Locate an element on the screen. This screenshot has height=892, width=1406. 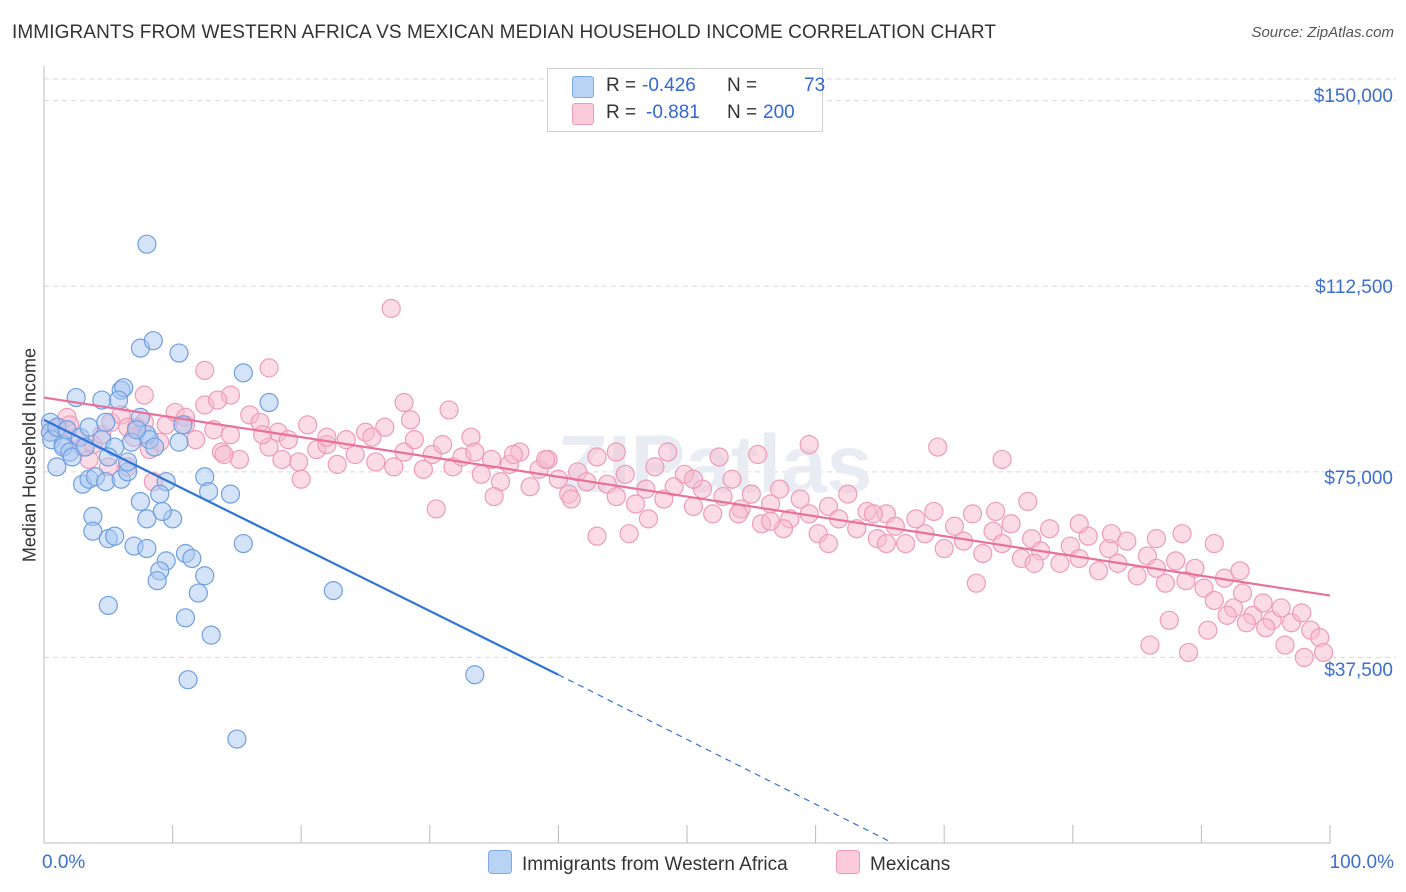
y-tick-label: $37,500 is located at coordinates (1358, 670).